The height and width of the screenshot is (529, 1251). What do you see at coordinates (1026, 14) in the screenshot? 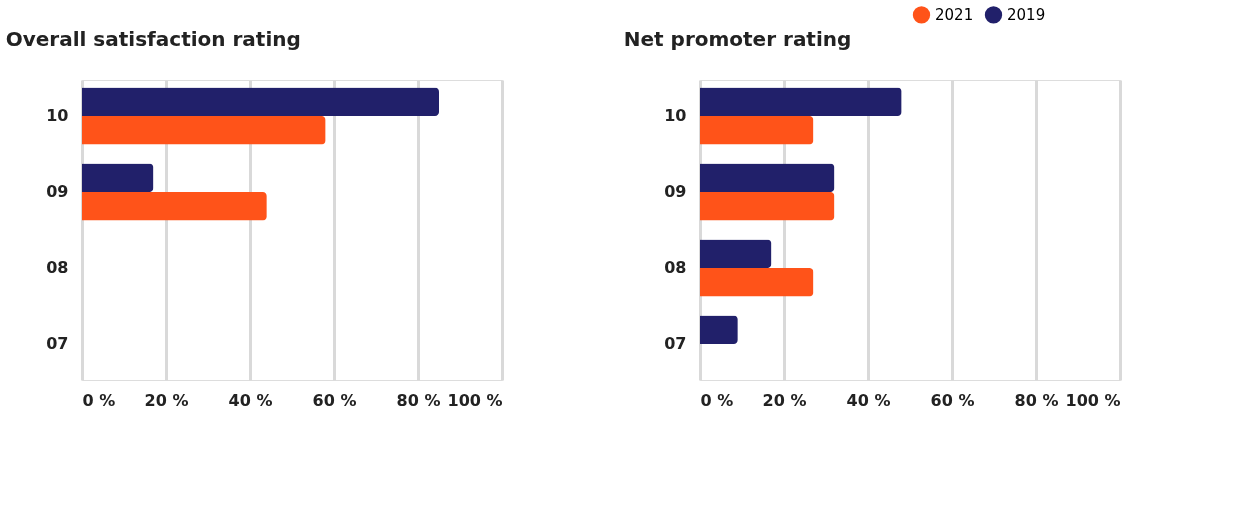
I see `legend-label: 2019` at bounding box center [1026, 14].